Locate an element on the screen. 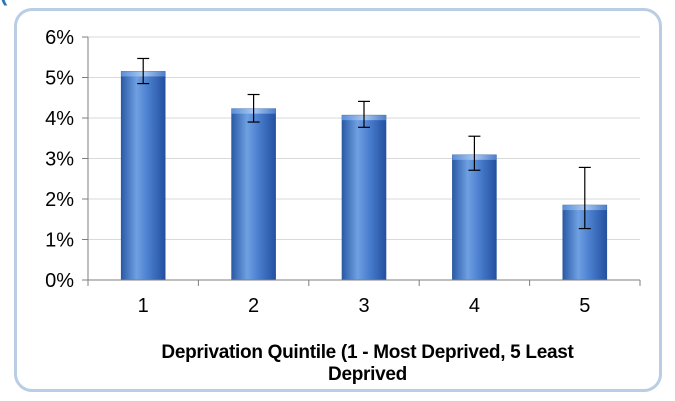 The width and height of the screenshot is (675, 401). y-tick-label: 0% is located at coordinates (59, 281).